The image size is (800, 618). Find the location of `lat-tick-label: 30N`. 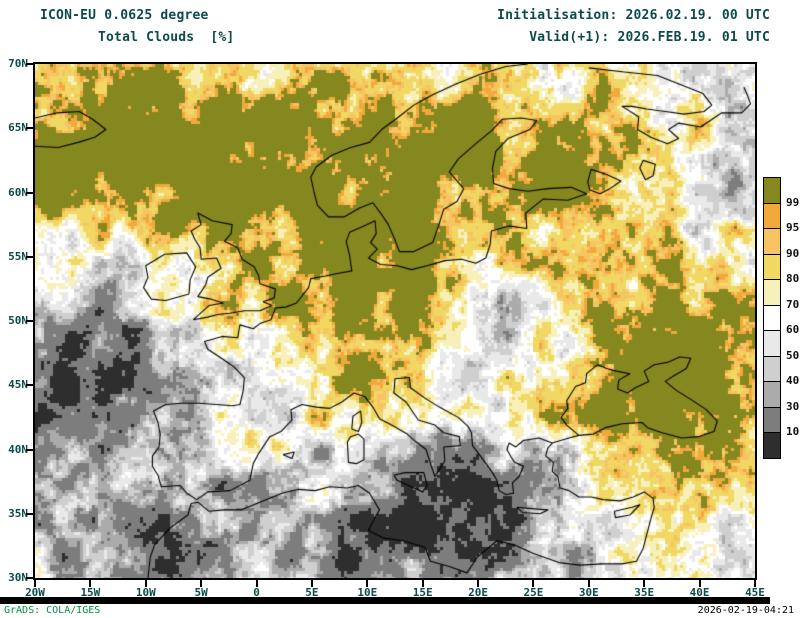

lat-tick-label: 30N is located at coordinates (18, 577).